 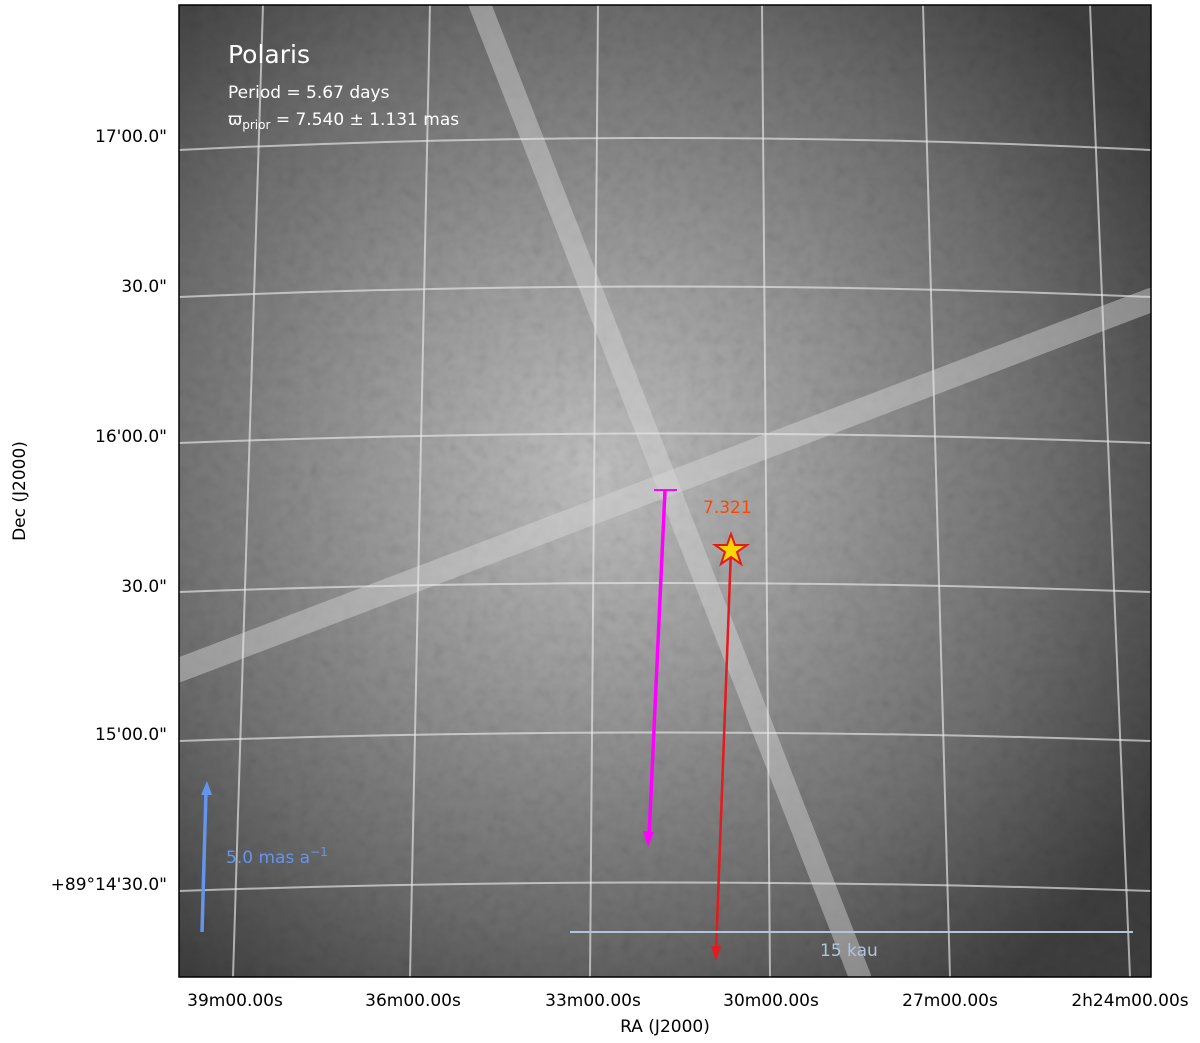 What do you see at coordinates (109, 885) in the screenshot?
I see `y-tick-label: +89°14'30.0"` at bounding box center [109, 885].